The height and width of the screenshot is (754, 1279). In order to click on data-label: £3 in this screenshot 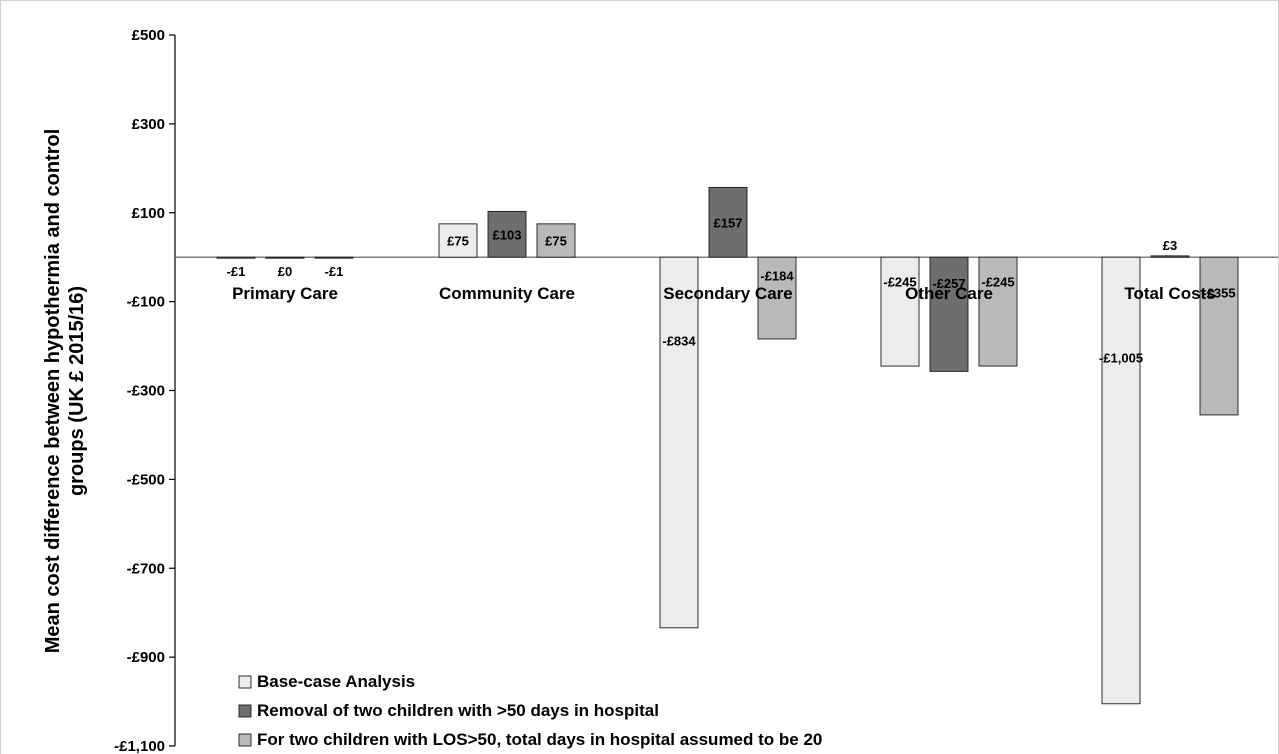, I will do `click(1170, 245)`.